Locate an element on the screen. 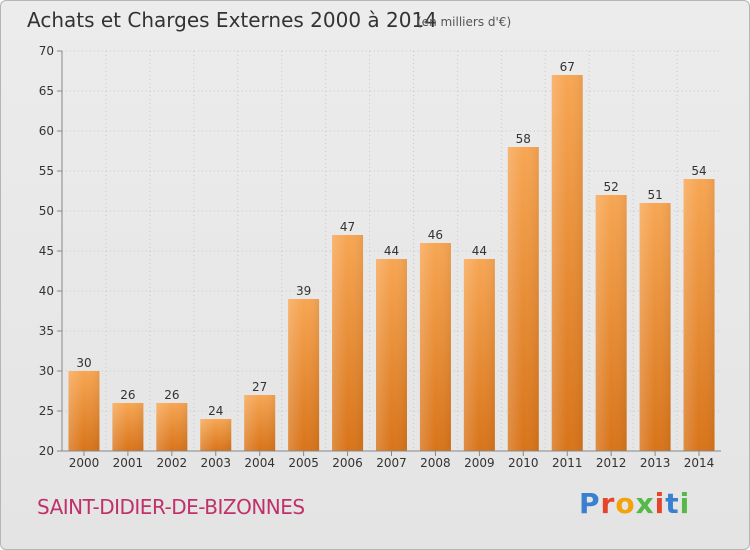 The width and height of the screenshot is (750, 550). y-tick-label: 50 is located at coordinates (46, 211).